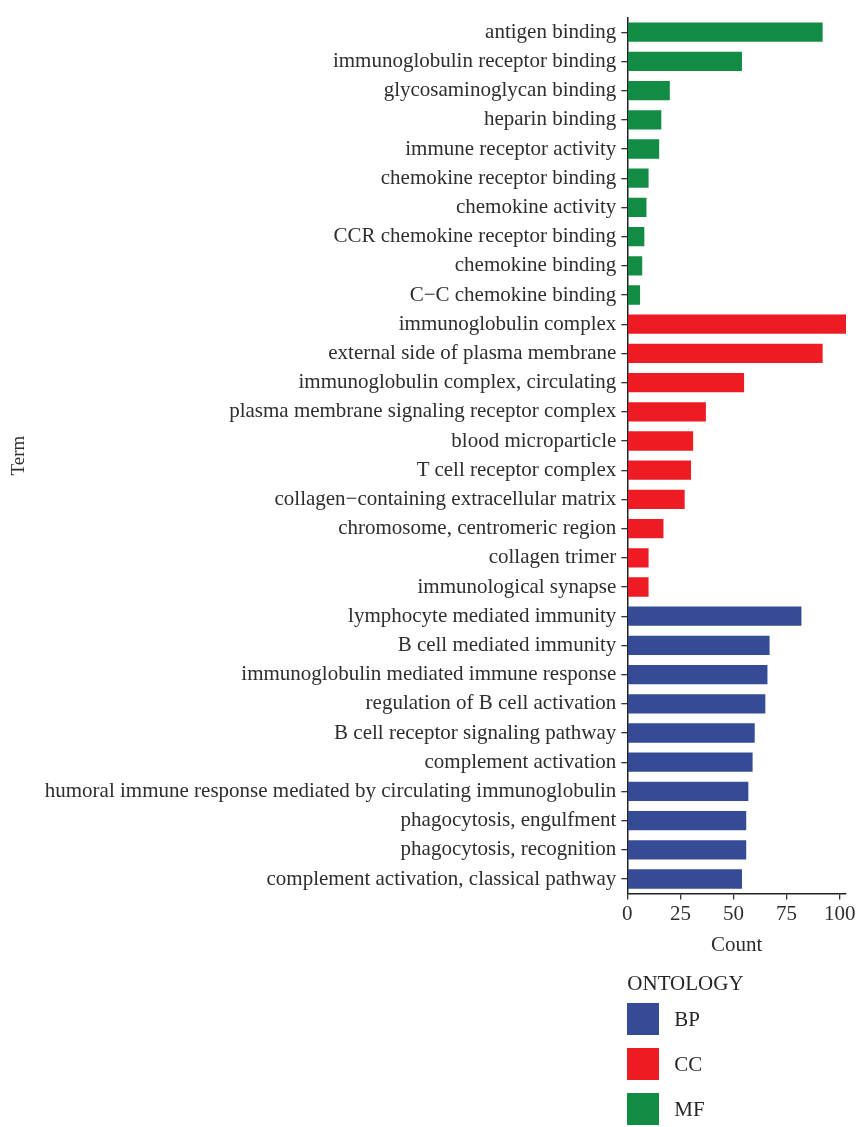 The image size is (860, 1127). What do you see at coordinates (839, 912) in the screenshot?
I see `x-tick-label: 100` at bounding box center [839, 912].